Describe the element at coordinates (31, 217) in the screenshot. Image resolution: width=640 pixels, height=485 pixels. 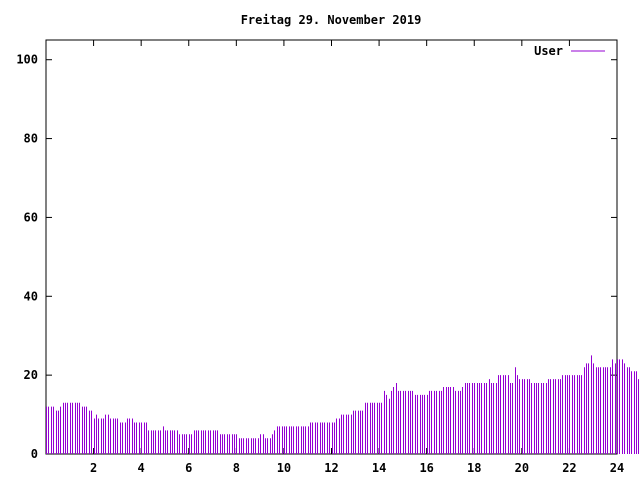
I see `y-tick-label-60: 60` at that location.